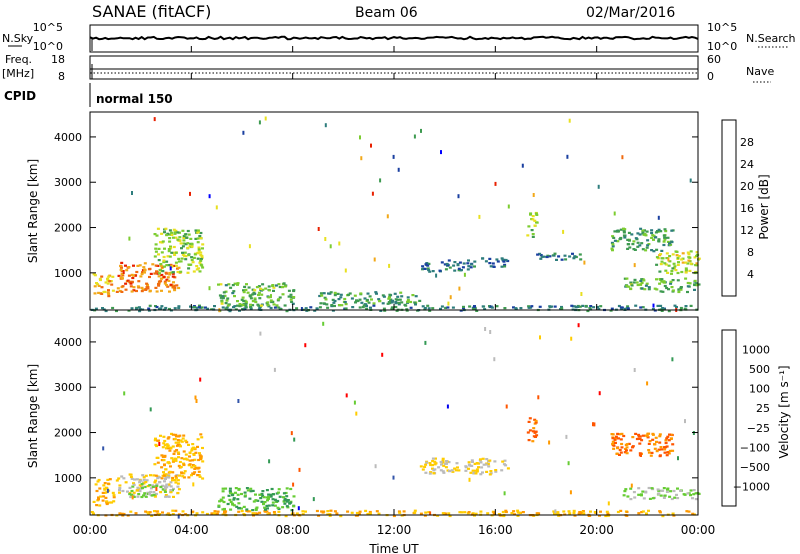  Describe the element at coordinates (68, 137) in the screenshot. I see `y-tick-label: 4000` at that location.